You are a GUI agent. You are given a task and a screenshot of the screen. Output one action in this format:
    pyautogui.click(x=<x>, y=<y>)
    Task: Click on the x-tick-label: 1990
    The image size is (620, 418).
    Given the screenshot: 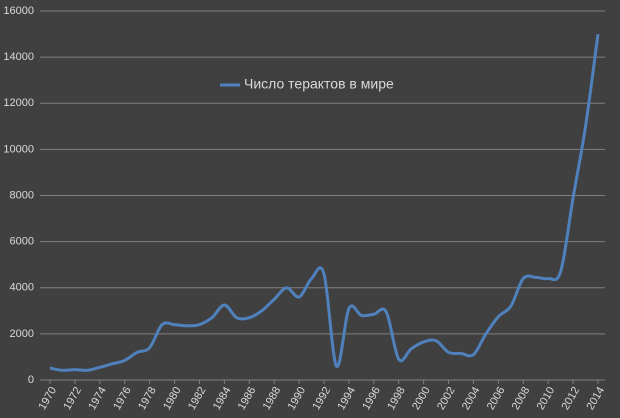 What is the action you would take?
    pyautogui.click(x=297, y=398)
    